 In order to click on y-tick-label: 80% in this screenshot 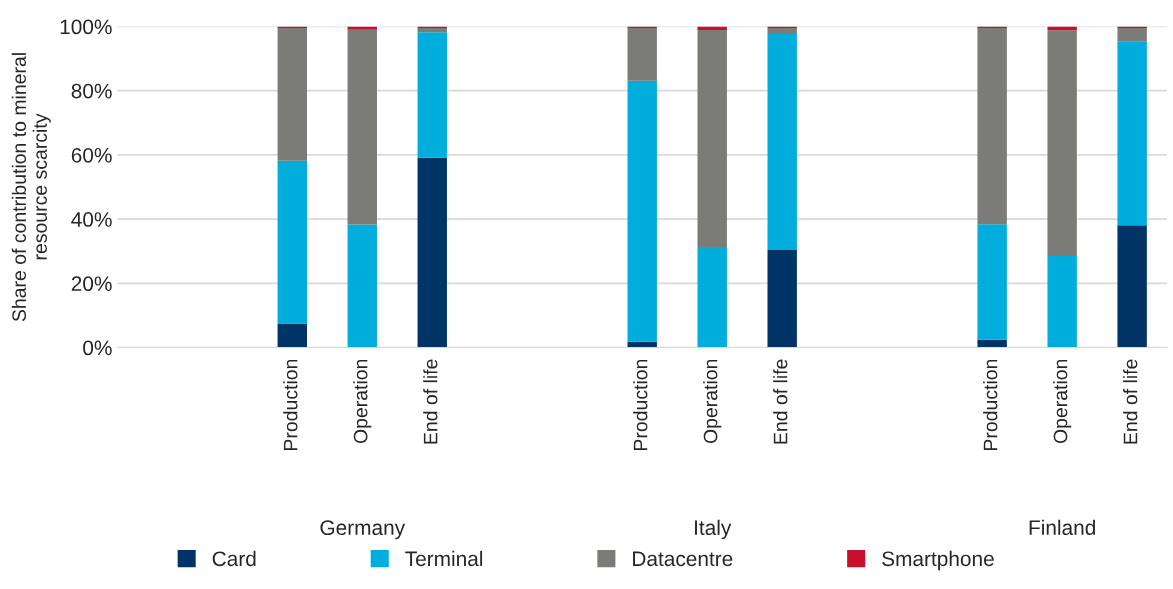, I will do `click(91, 91)`.